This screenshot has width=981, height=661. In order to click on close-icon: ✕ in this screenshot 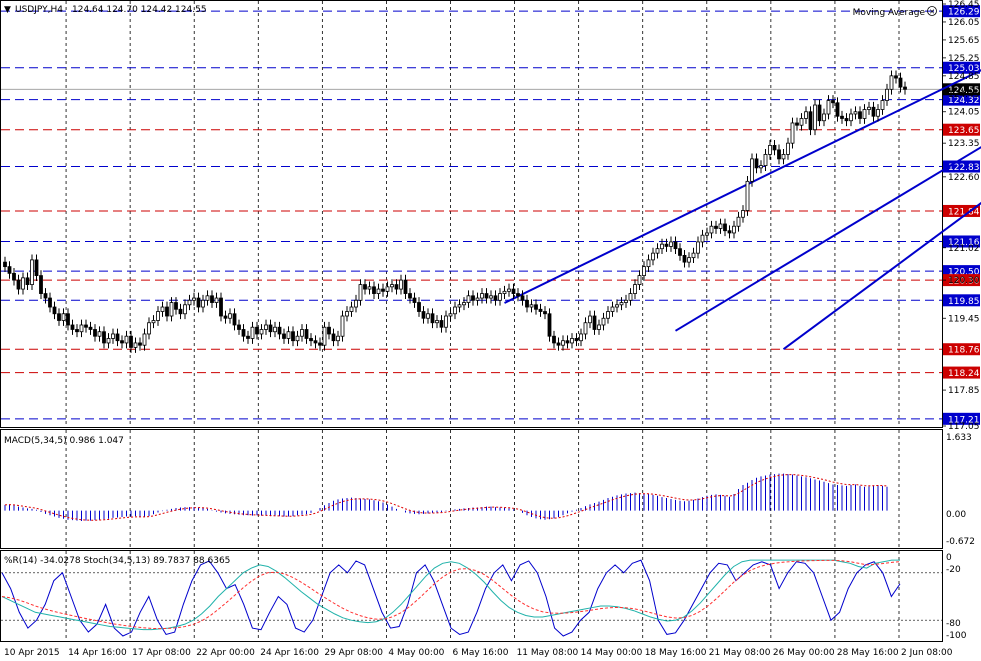, I will do `click(932, 11)`.